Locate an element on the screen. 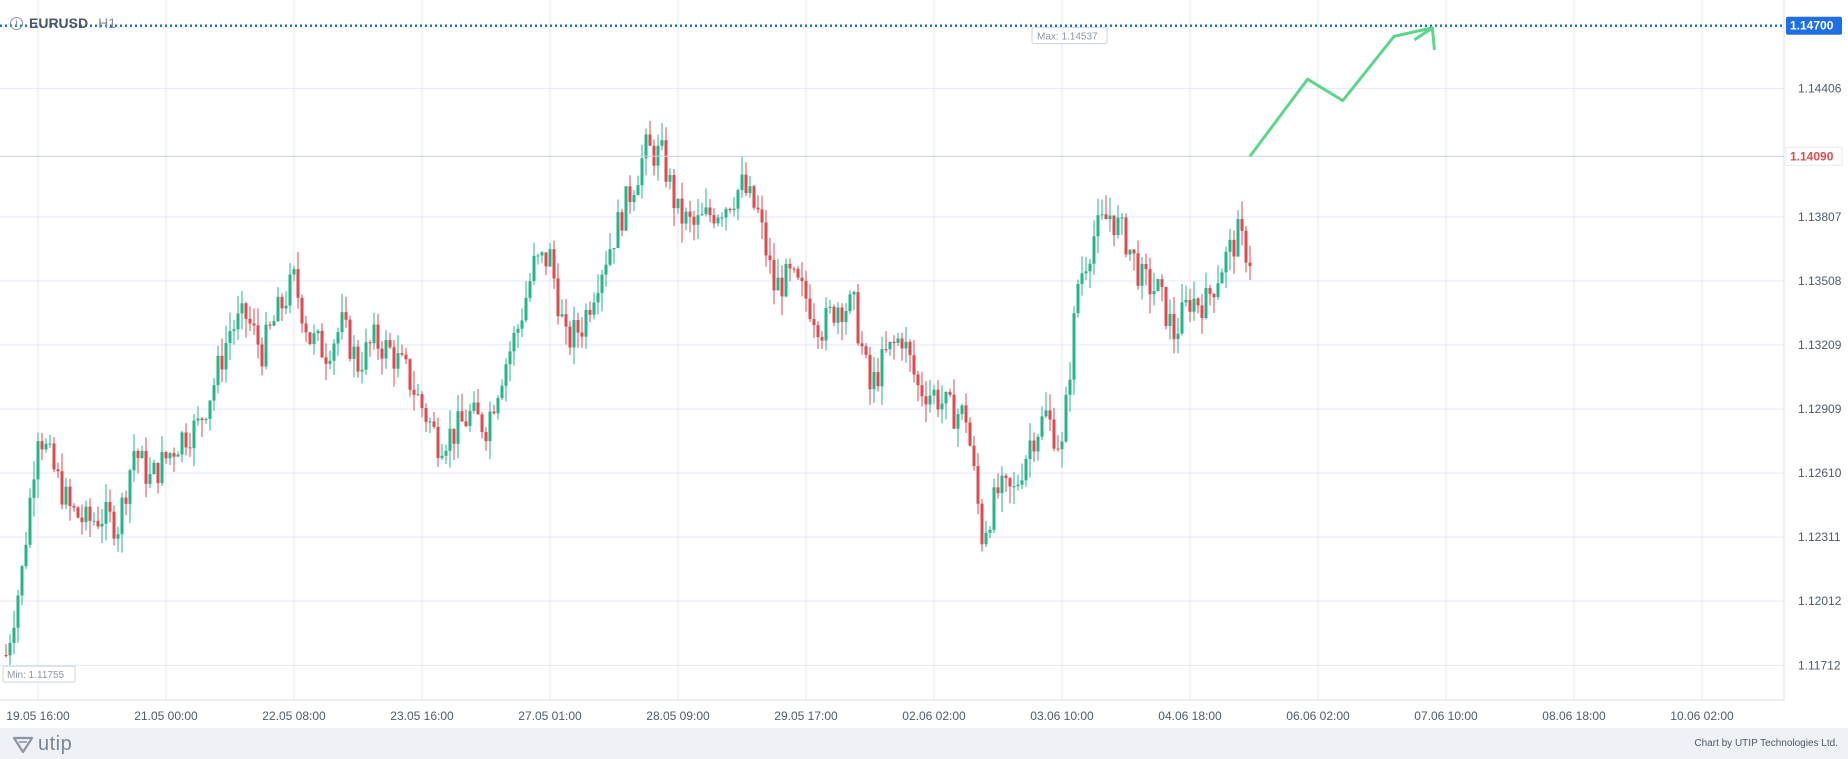  x-tick-label: 27.05 01:00 is located at coordinates (550, 716).